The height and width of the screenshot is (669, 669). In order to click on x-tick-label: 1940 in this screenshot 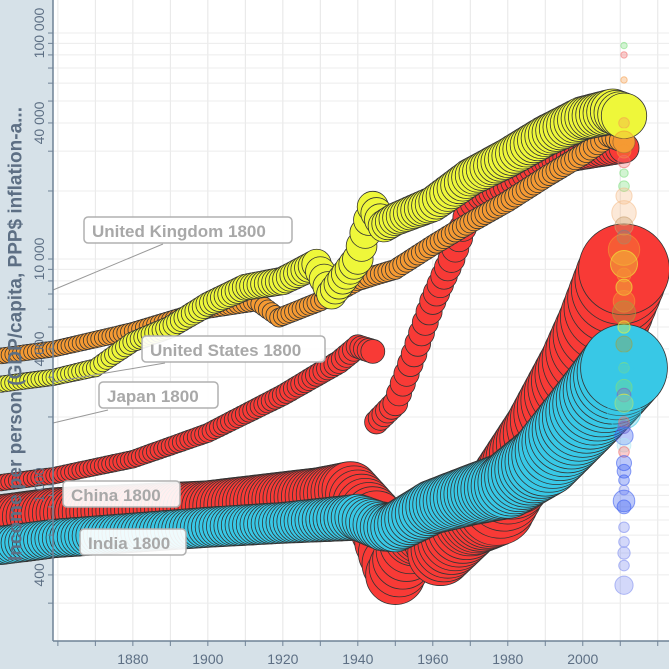, I will do `click(357, 659)`.